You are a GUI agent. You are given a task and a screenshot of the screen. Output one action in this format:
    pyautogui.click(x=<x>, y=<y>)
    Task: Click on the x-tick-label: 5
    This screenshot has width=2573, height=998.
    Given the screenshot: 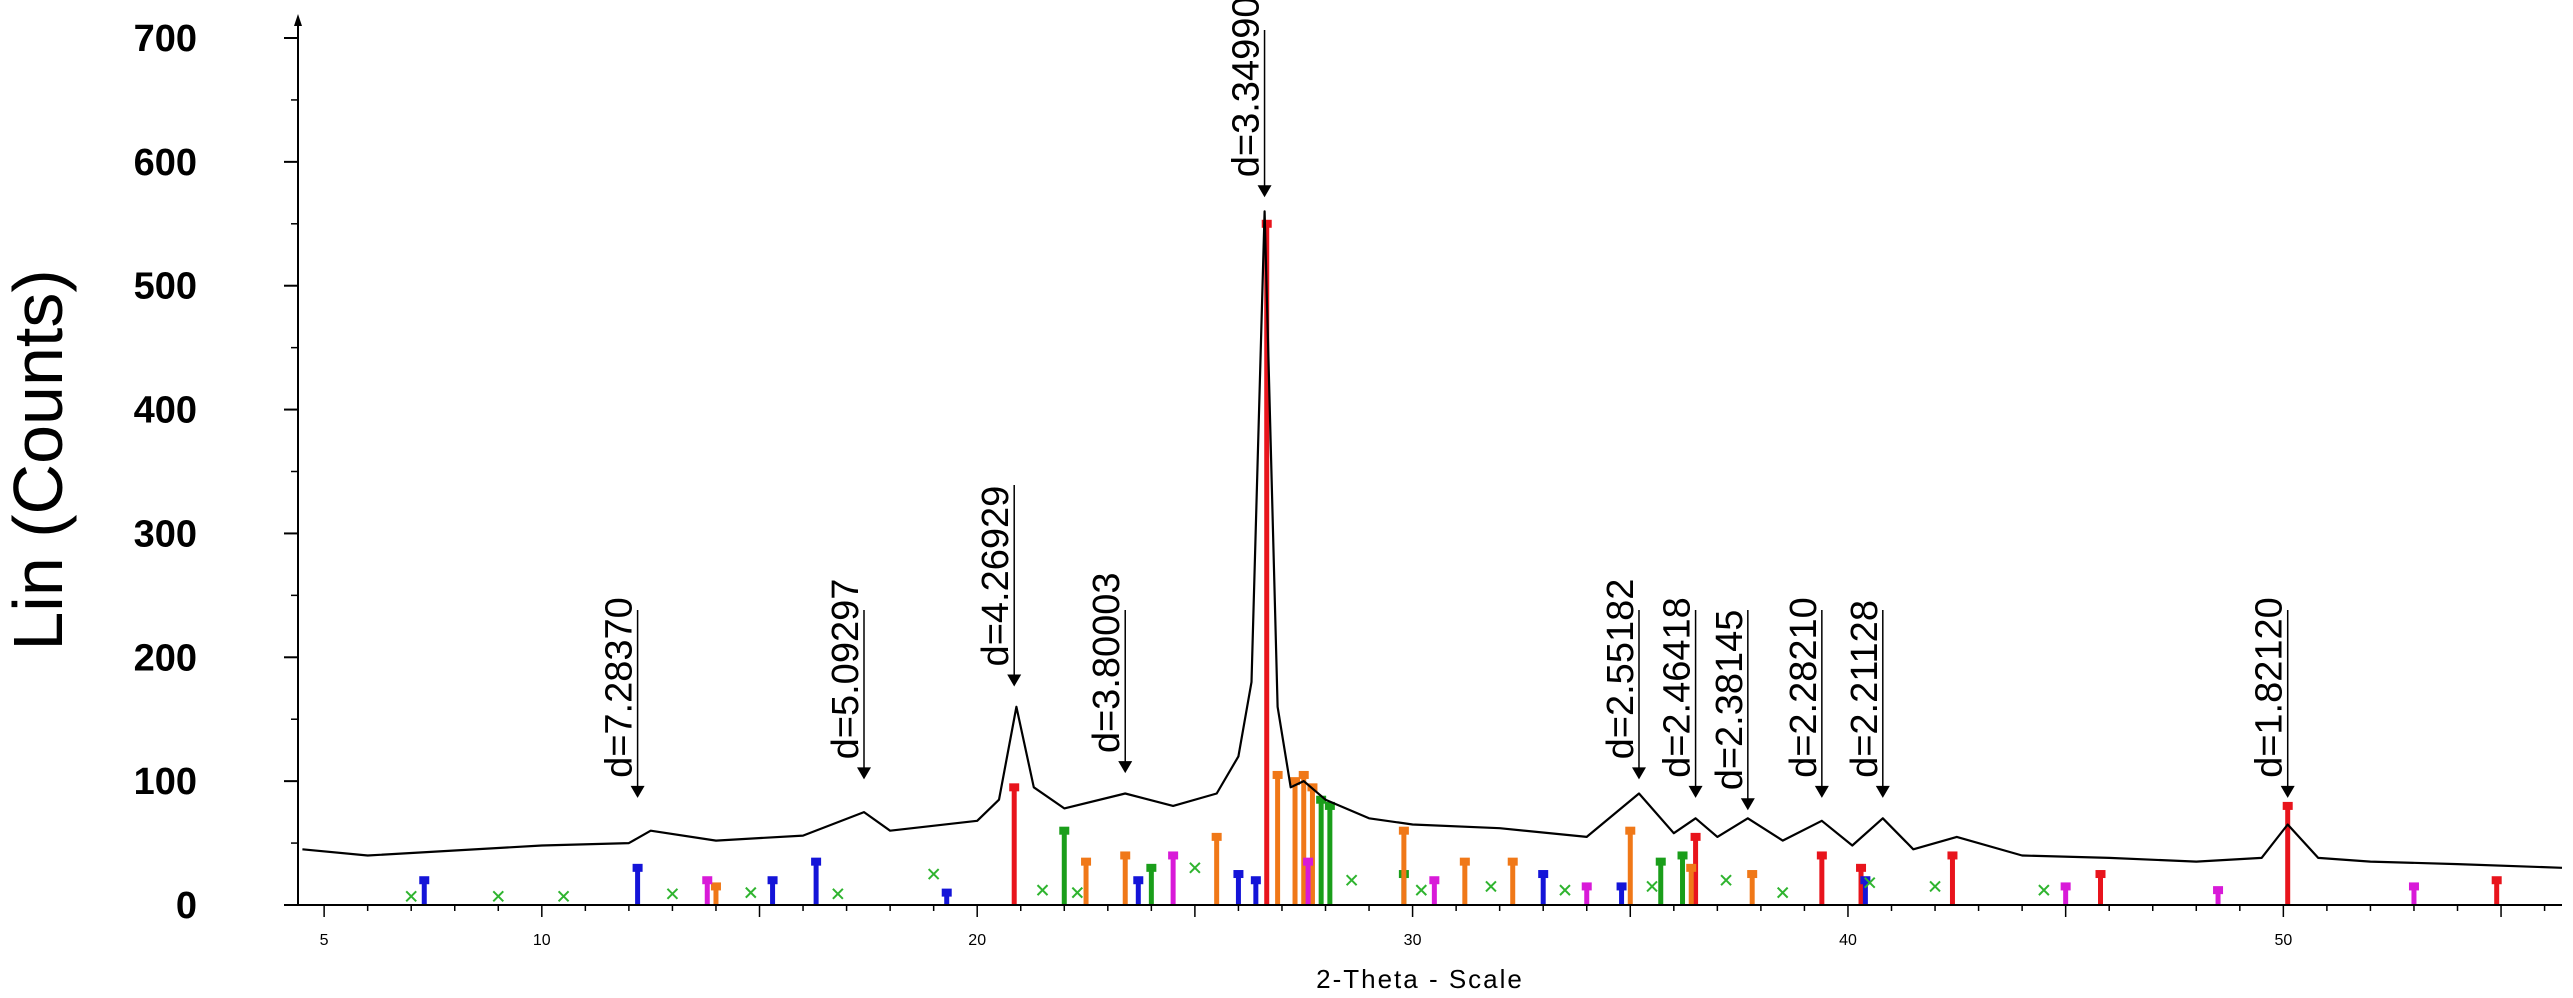 What is the action you would take?
    pyautogui.click(x=324, y=940)
    